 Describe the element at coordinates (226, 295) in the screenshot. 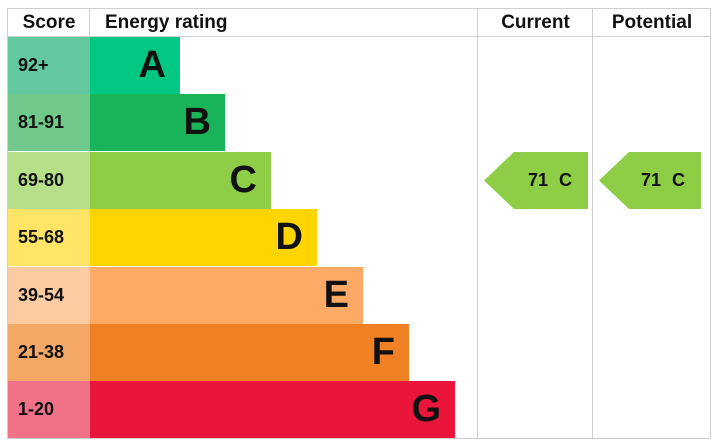

I see `rating-bar-e: E` at that location.